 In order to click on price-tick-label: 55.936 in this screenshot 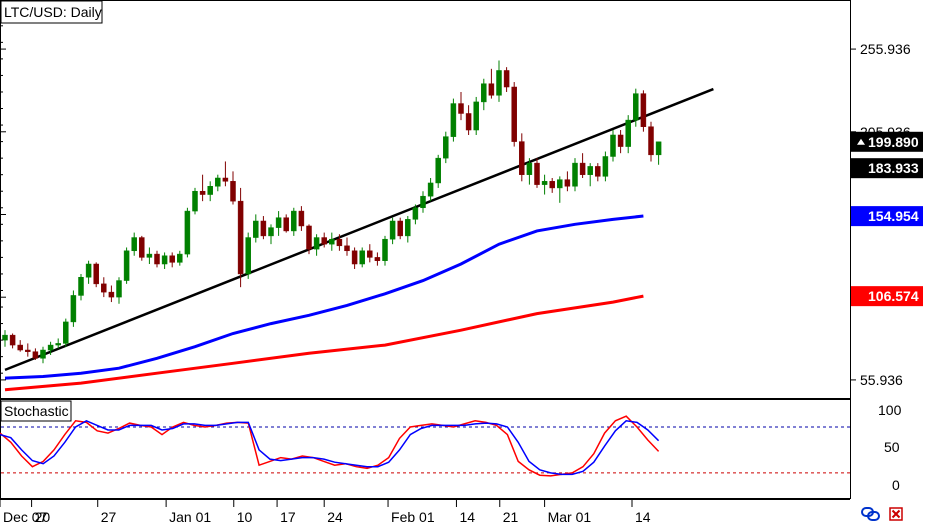, I will do `click(881, 380)`.